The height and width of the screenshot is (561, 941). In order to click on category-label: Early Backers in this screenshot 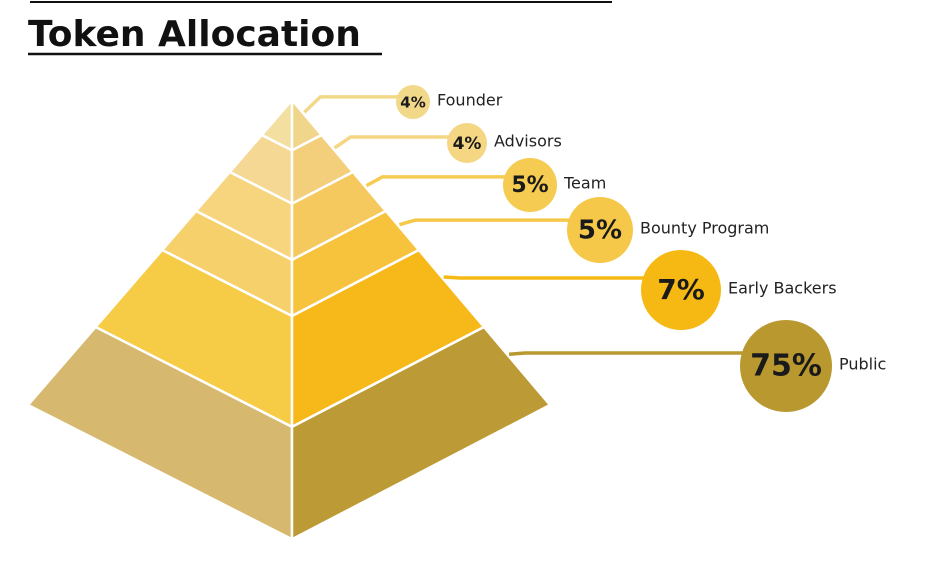, I will do `click(782, 288)`.